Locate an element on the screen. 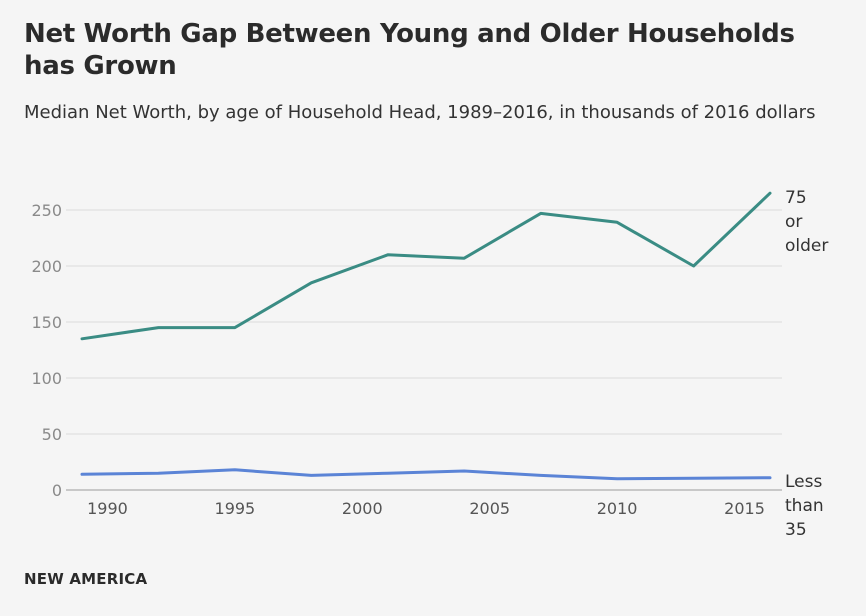 Image resolution: width=866 pixels, height=616 pixels. y-tick-label: 150 is located at coordinates (46, 322).